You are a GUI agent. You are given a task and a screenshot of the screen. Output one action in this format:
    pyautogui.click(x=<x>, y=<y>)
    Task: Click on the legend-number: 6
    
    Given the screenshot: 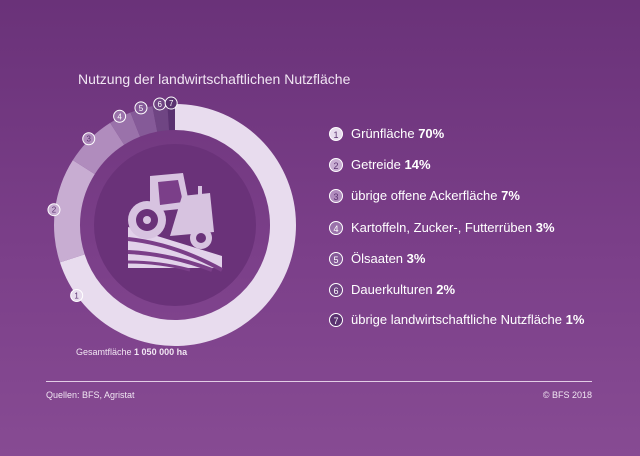 What is the action you would take?
    pyautogui.click(x=336, y=290)
    